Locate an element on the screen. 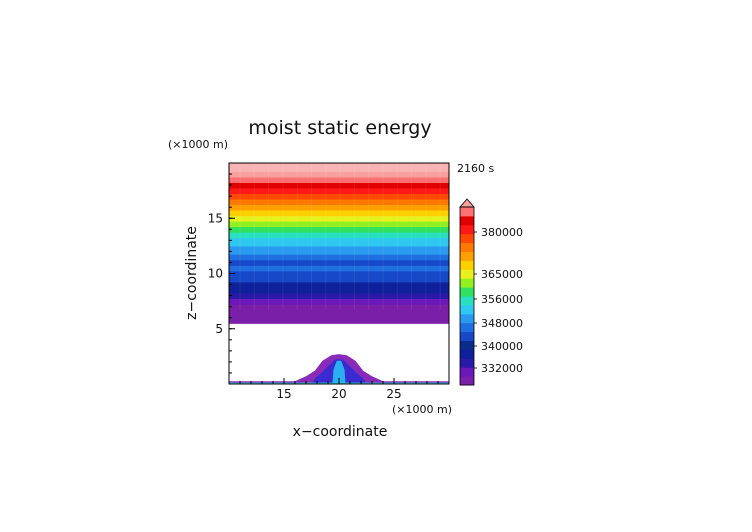  y-axis-label: z−coordinate is located at coordinates (192, 273).